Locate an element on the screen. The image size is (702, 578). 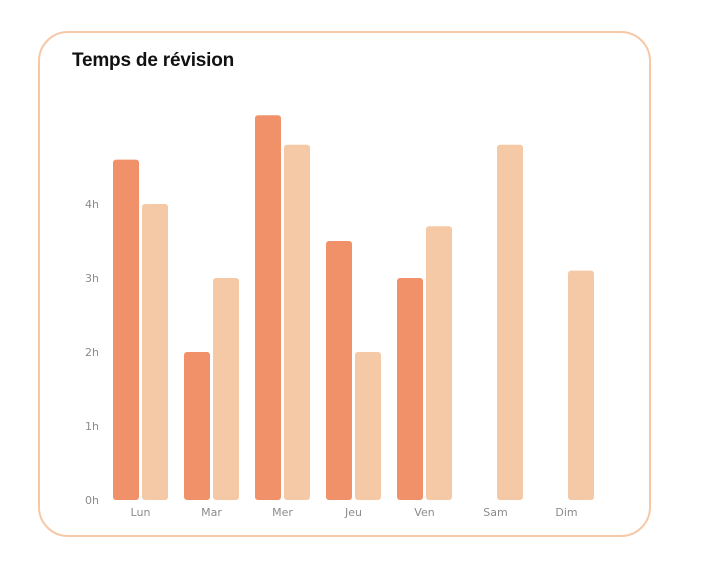
x-axis-ticks: Lun Mar Mer Jeu Ven Sam Dim is located at coordinates (354, 512).